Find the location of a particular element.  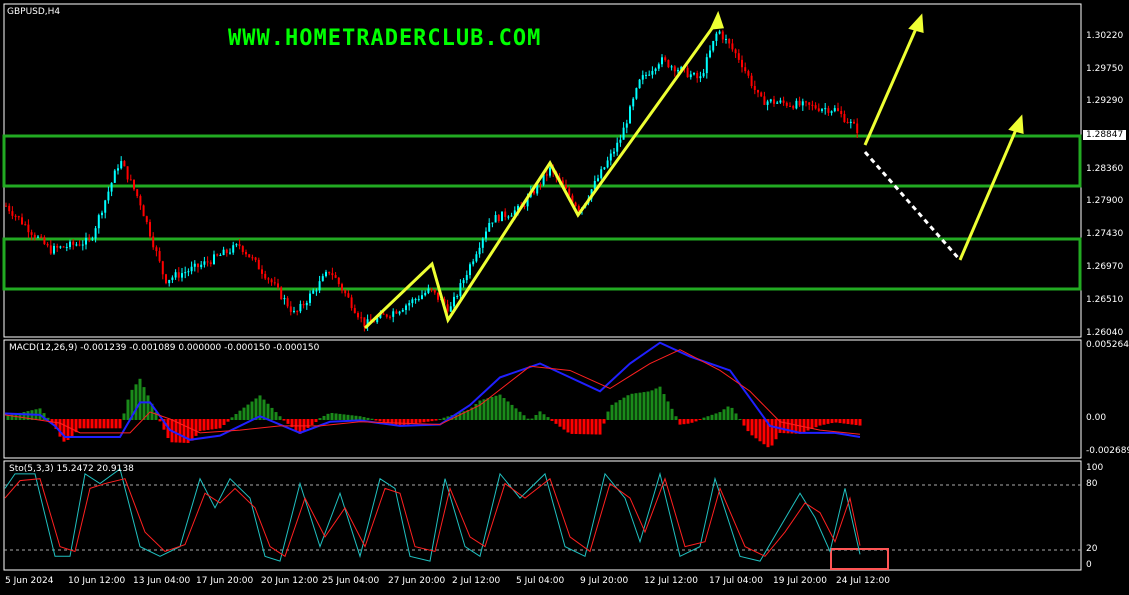

stoch-label: Sto(5,3,3) 15.2472 20.9138 is located at coordinates (71, 469).